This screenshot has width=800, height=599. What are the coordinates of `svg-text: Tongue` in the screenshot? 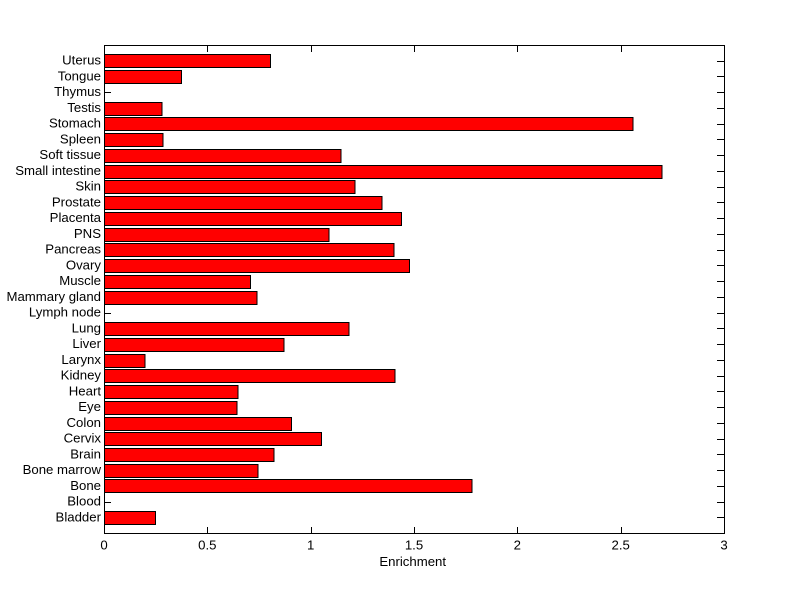 It's located at (79, 76).